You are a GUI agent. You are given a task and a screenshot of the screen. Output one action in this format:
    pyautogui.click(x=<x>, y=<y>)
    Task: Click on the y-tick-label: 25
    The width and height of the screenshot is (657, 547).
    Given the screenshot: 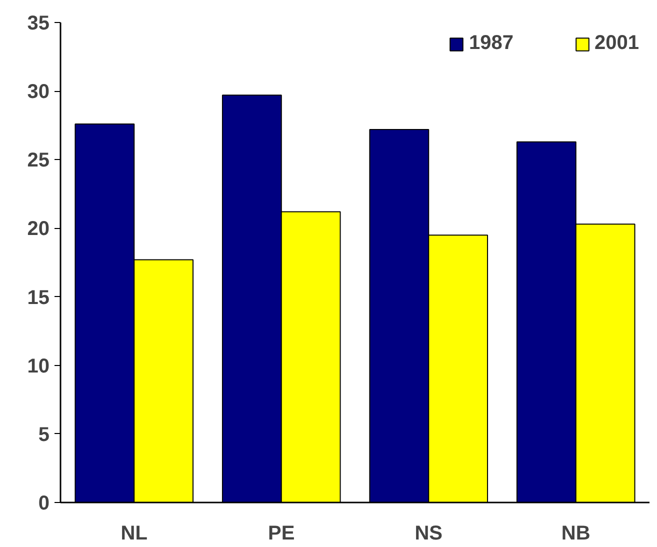 What is the action you would take?
    pyautogui.click(x=38, y=161)
    